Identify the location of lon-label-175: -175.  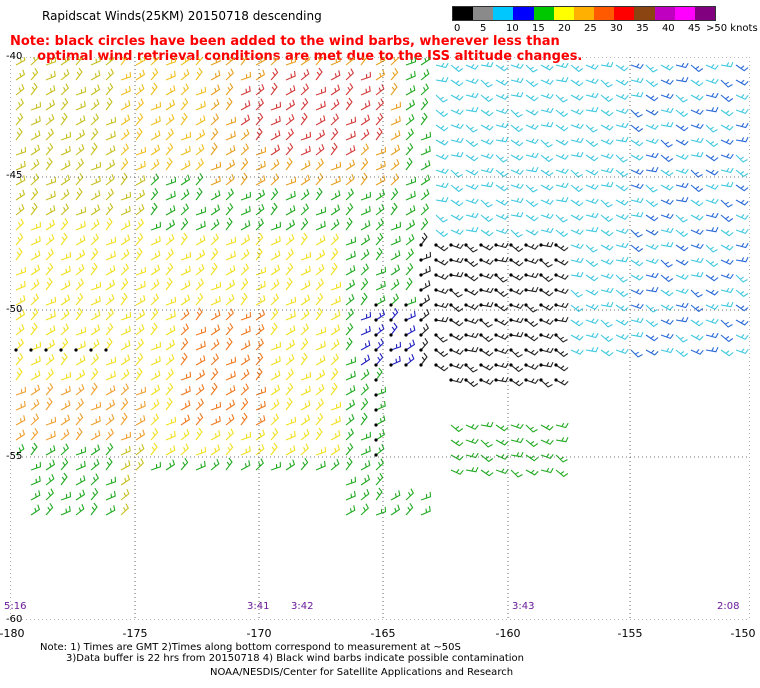
(135, 633).